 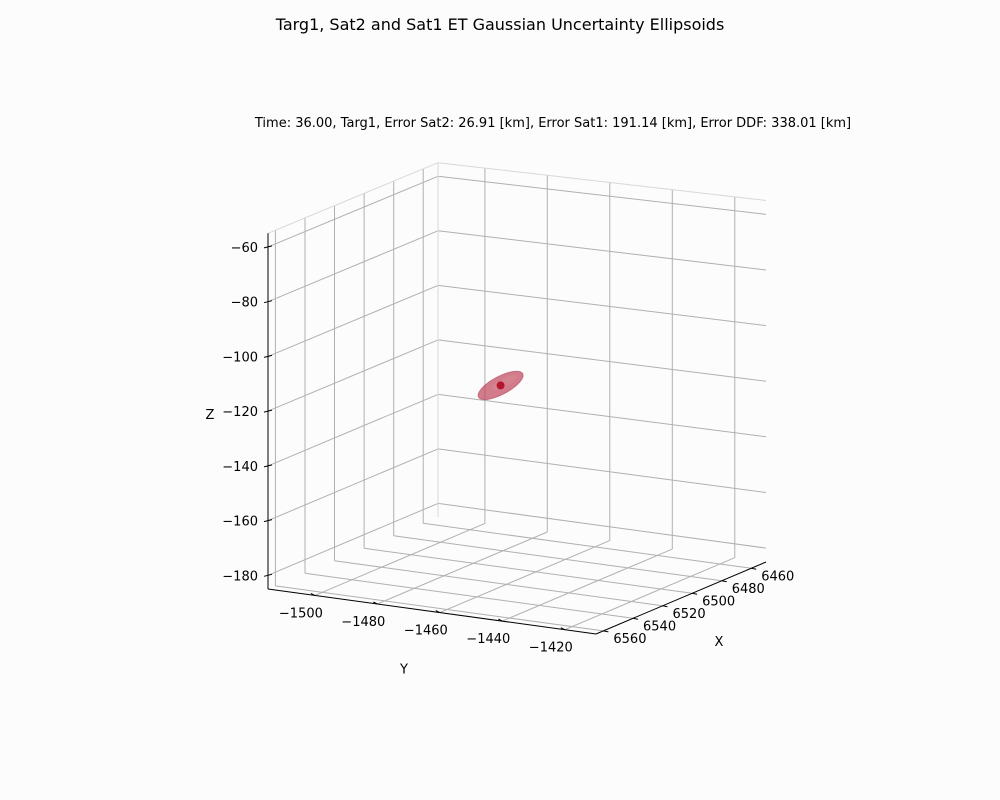 I want to click on target-point, so click(x=500, y=385).